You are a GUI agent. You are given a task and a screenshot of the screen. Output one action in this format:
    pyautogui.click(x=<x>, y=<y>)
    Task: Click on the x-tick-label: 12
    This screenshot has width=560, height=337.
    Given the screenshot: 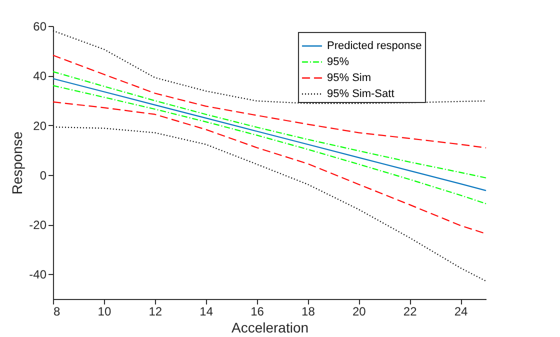 What is the action you would take?
    pyautogui.click(x=155, y=311)
    